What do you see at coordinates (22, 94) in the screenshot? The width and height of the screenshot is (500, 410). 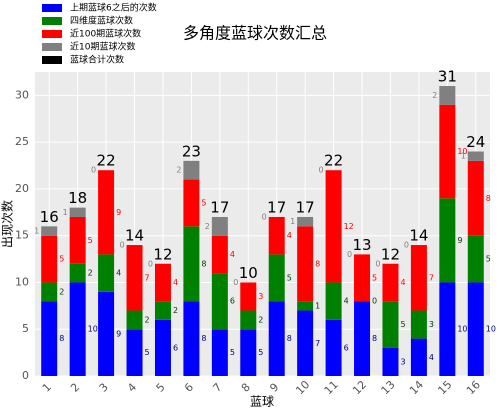 I see `y-tick-label: 30` at bounding box center [22, 94].